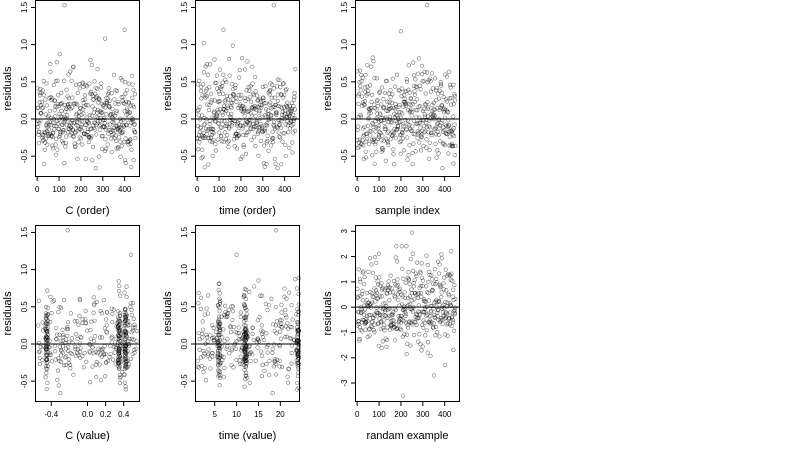 The width and height of the screenshot is (800, 450). Describe the element at coordinates (247, 211) in the screenshot. I see `x-axis-label: time (order)` at that location.